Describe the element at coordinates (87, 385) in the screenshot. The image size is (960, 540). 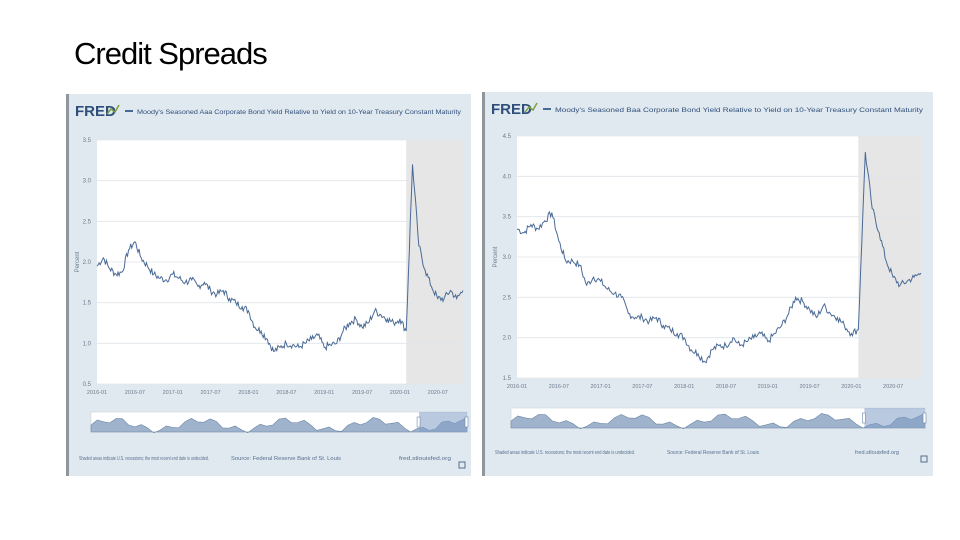
I see `y-tick-label: 0.5` at that location.